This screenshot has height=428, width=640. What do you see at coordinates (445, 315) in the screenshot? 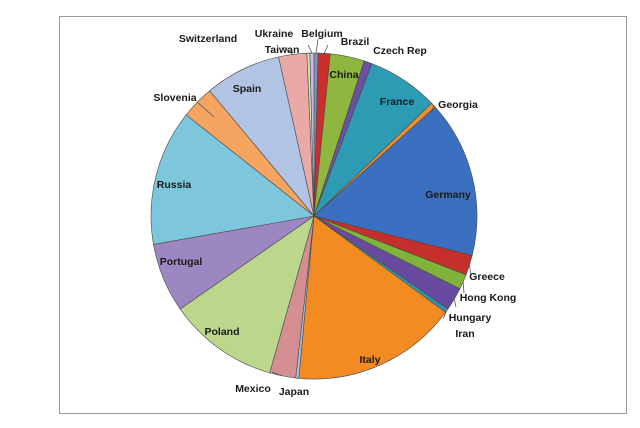
I see `leader-line-iran` at bounding box center [445, 315].